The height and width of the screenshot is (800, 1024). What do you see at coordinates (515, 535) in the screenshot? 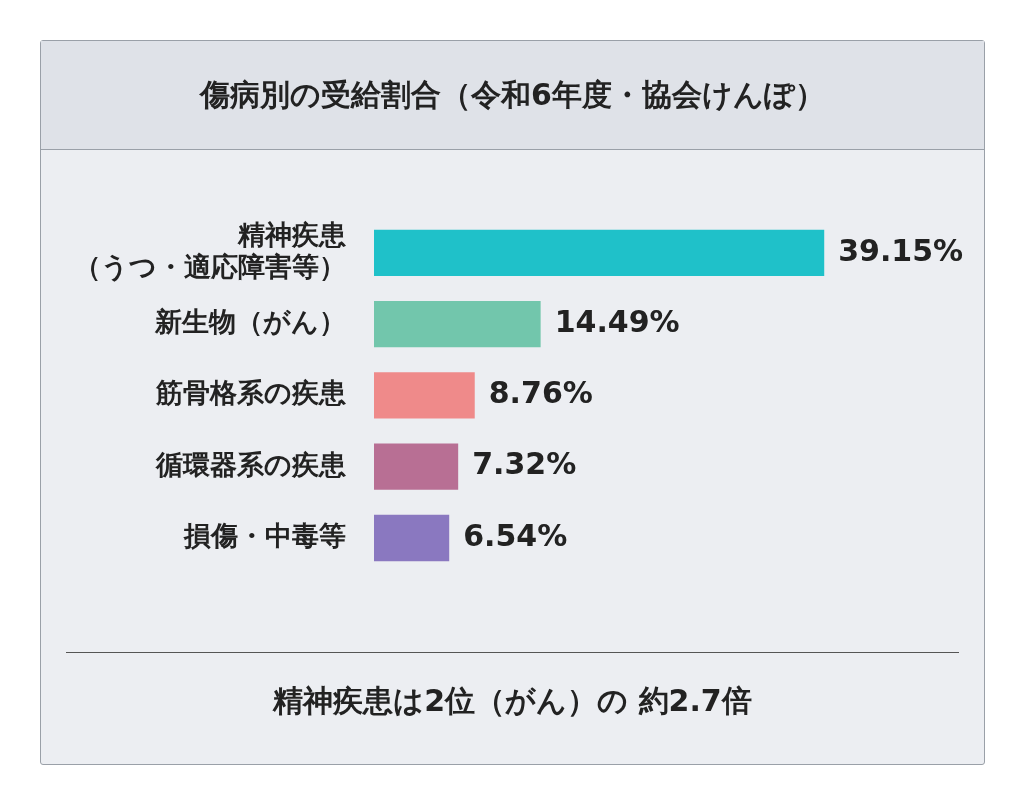
I see `data-label: 6.54%` at bounding box center [515, 535].